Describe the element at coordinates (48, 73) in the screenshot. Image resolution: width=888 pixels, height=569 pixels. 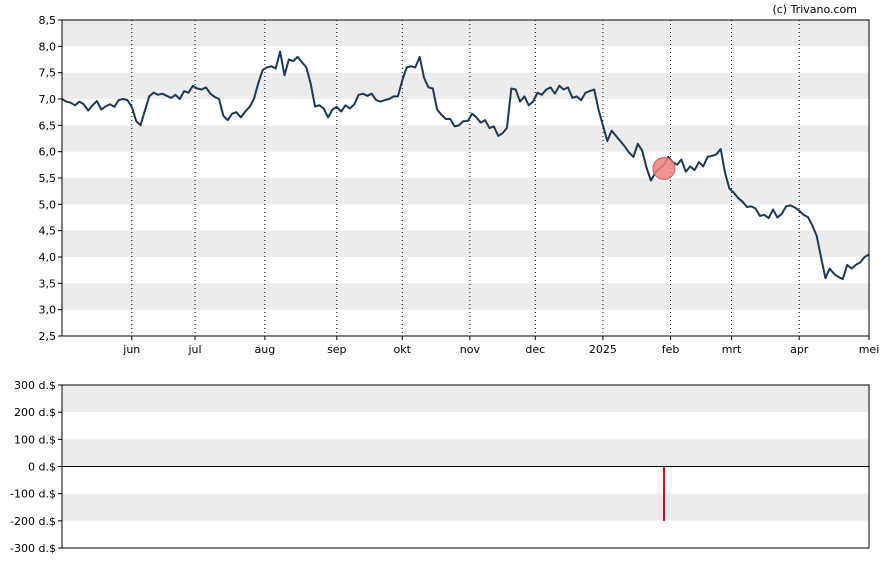
I see `y-tick-label: 7,5` at that location.